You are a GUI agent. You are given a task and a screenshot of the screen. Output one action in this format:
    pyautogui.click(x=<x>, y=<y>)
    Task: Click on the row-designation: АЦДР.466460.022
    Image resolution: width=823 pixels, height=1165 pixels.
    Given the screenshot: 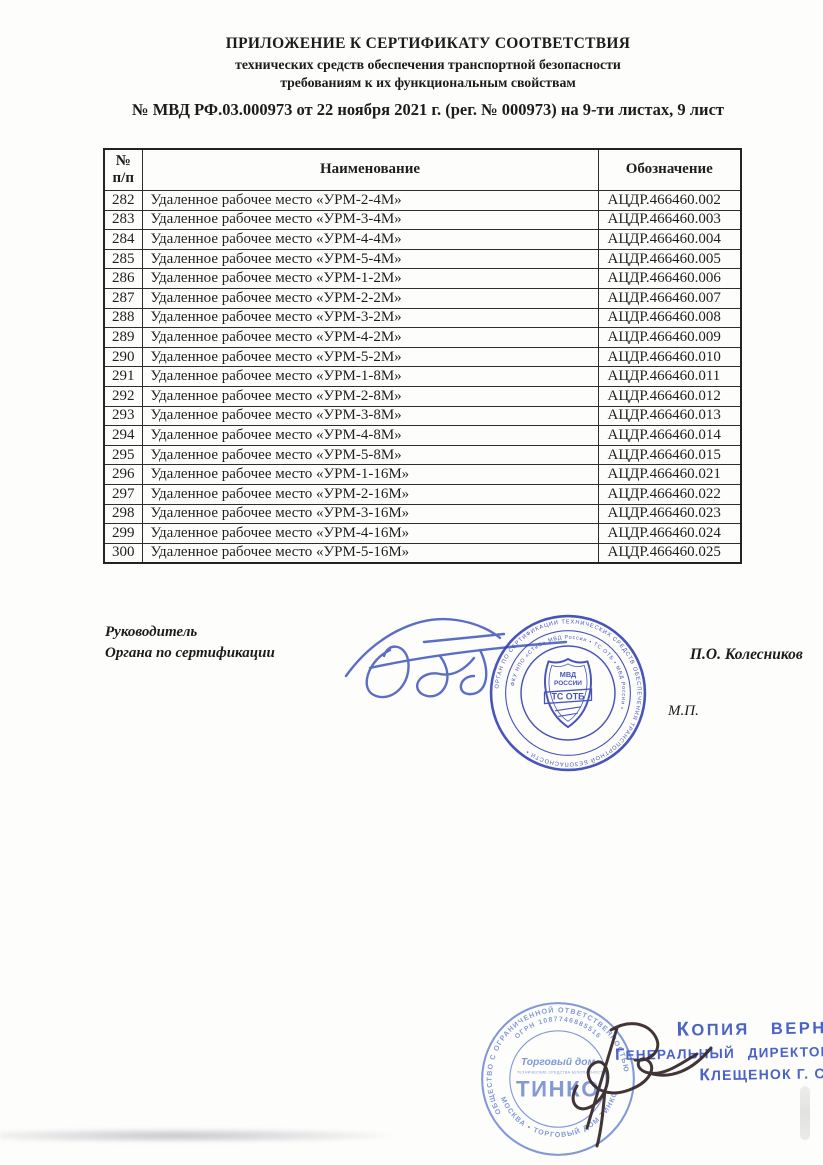 What is the action you would take?
    pyautogui.click(x=669, y=494)
    